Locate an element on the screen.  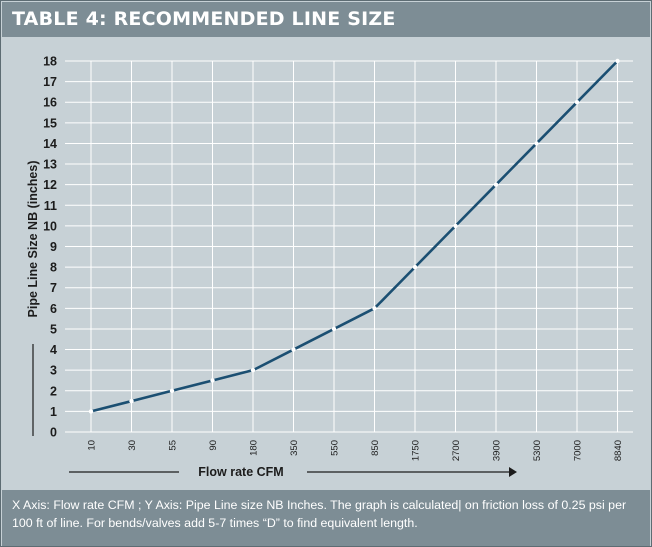
y-tick-label: 2 is located at coordinates (53, 391).